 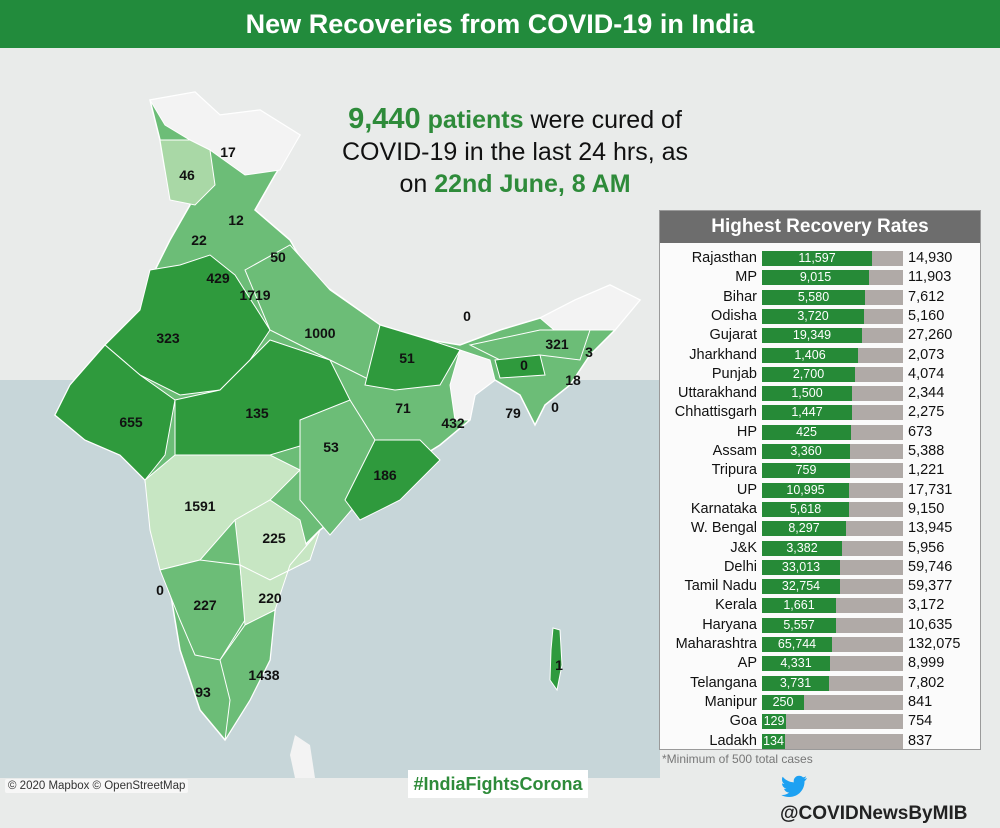 I want to click on total-label: 14,930, so click(x=930, y=258).